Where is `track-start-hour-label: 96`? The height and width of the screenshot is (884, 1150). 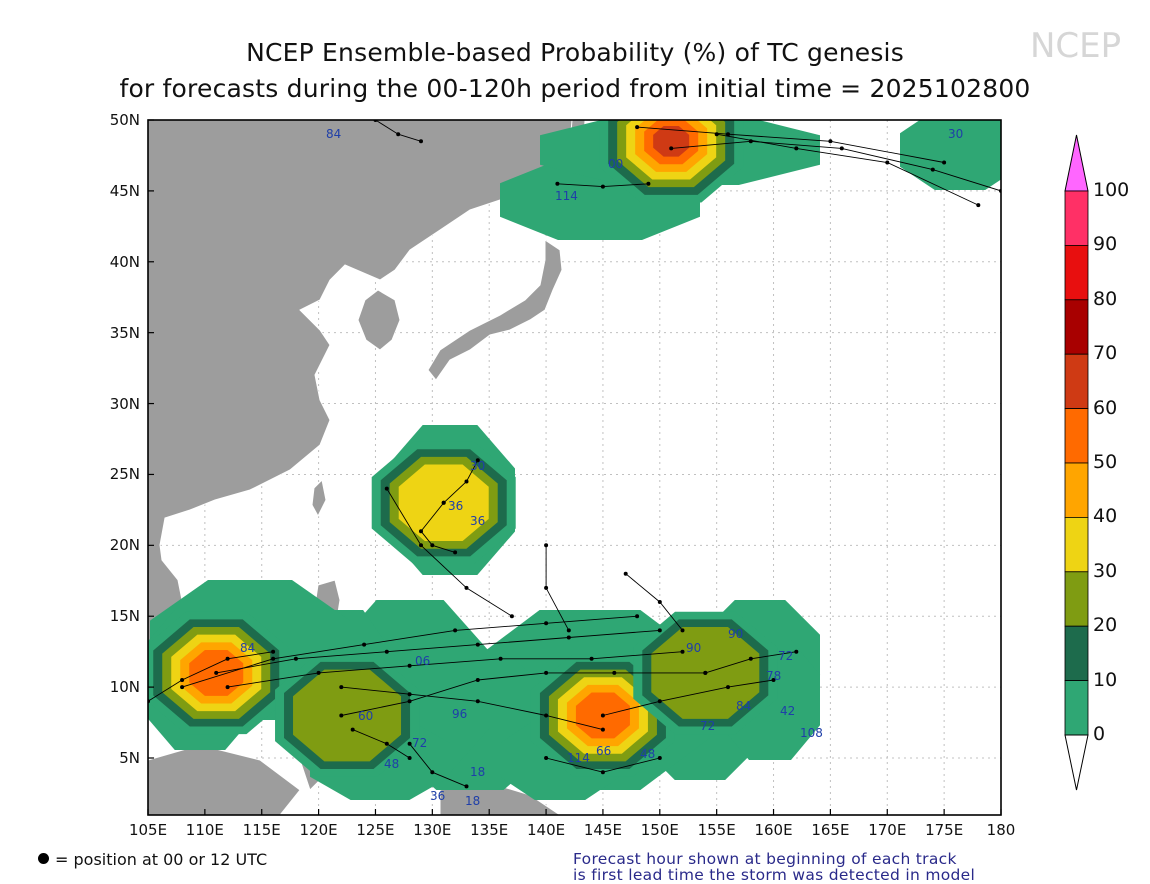 track-start-hour-label: 96 is located at coordinates (459, 714).